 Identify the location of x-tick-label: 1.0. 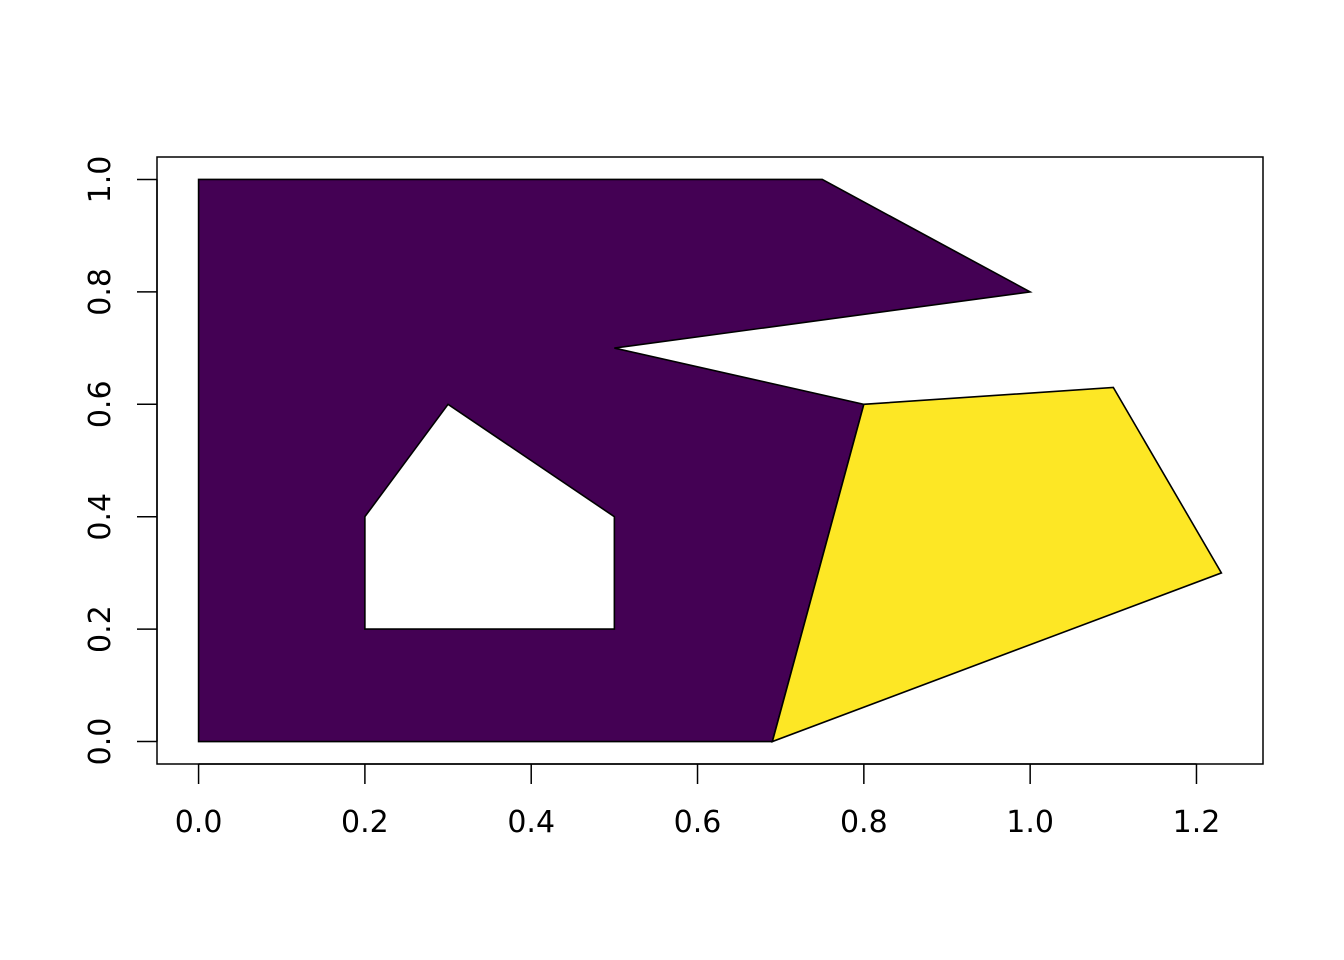
(1030, 822).